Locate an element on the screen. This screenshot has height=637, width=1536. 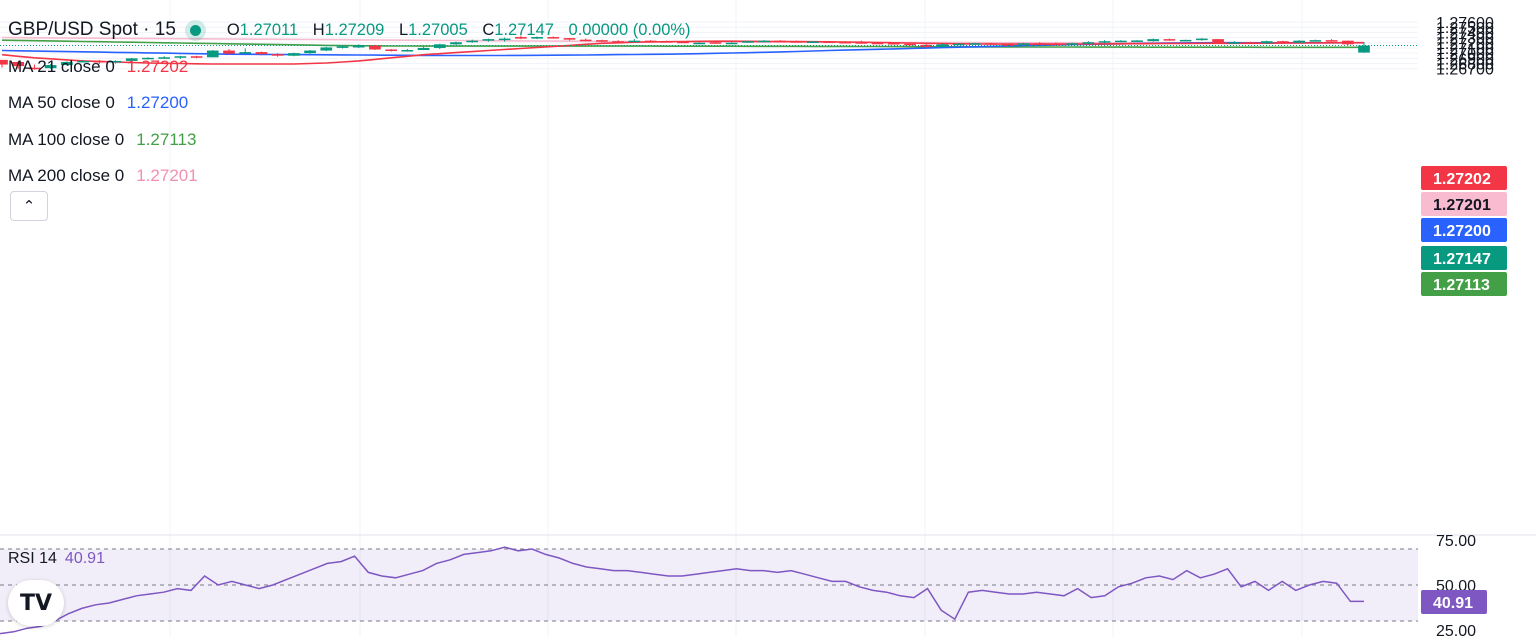
price-tag: 1.27200 is located at coordinates (1464, 230).